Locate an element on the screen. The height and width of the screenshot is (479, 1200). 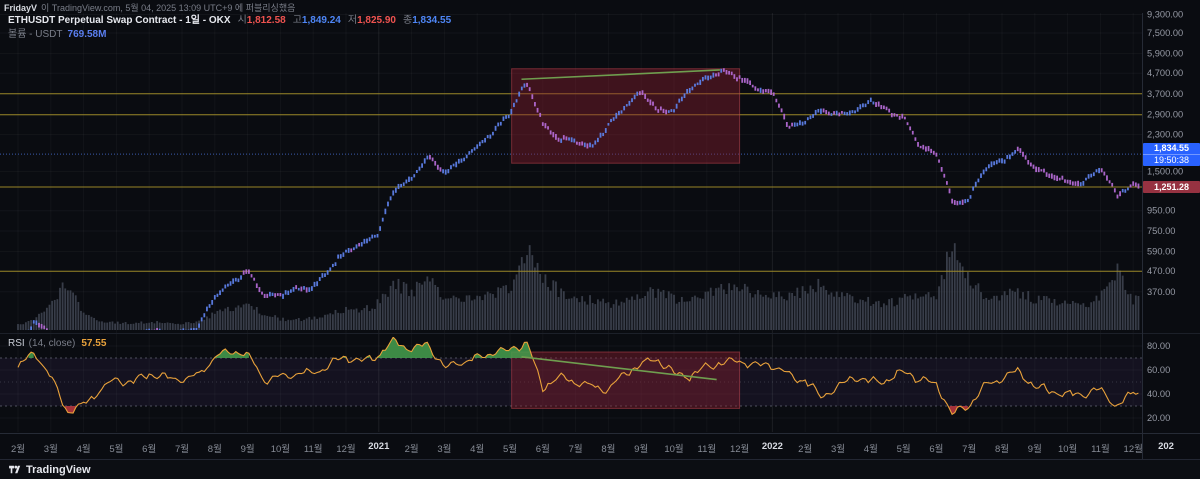
price-box-drawing is located at coordinates (626, 116).